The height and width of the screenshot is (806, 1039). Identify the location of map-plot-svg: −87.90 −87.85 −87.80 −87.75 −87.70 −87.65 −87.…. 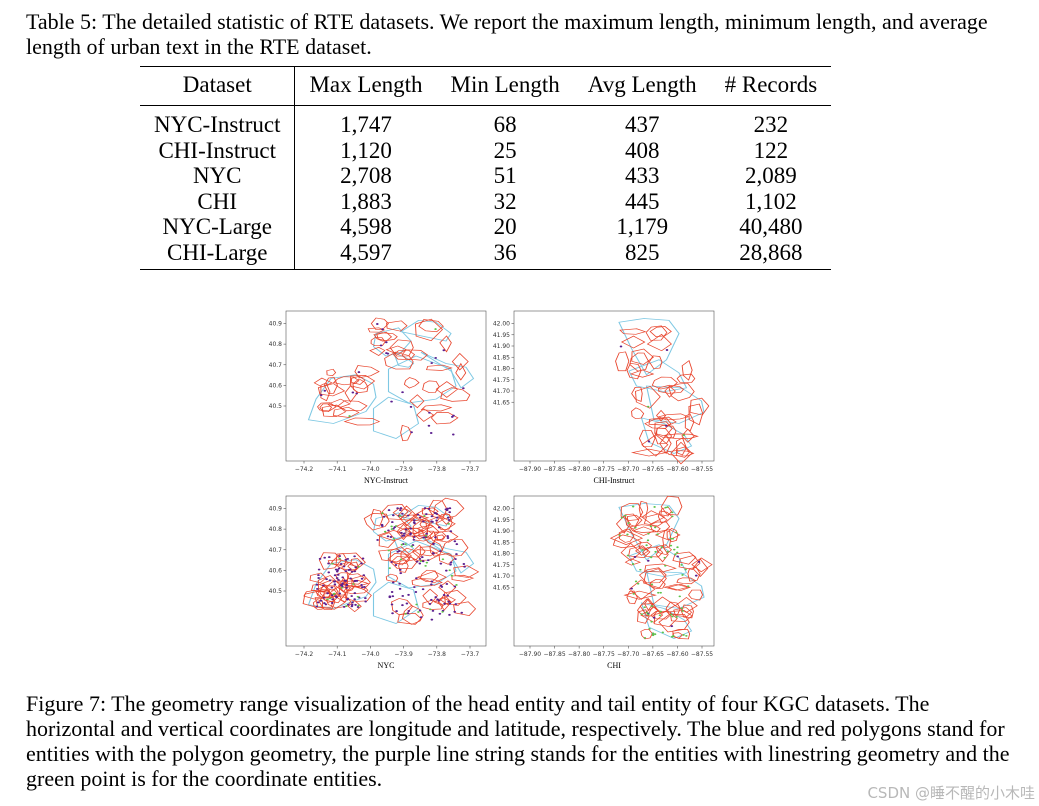
(604, 397).